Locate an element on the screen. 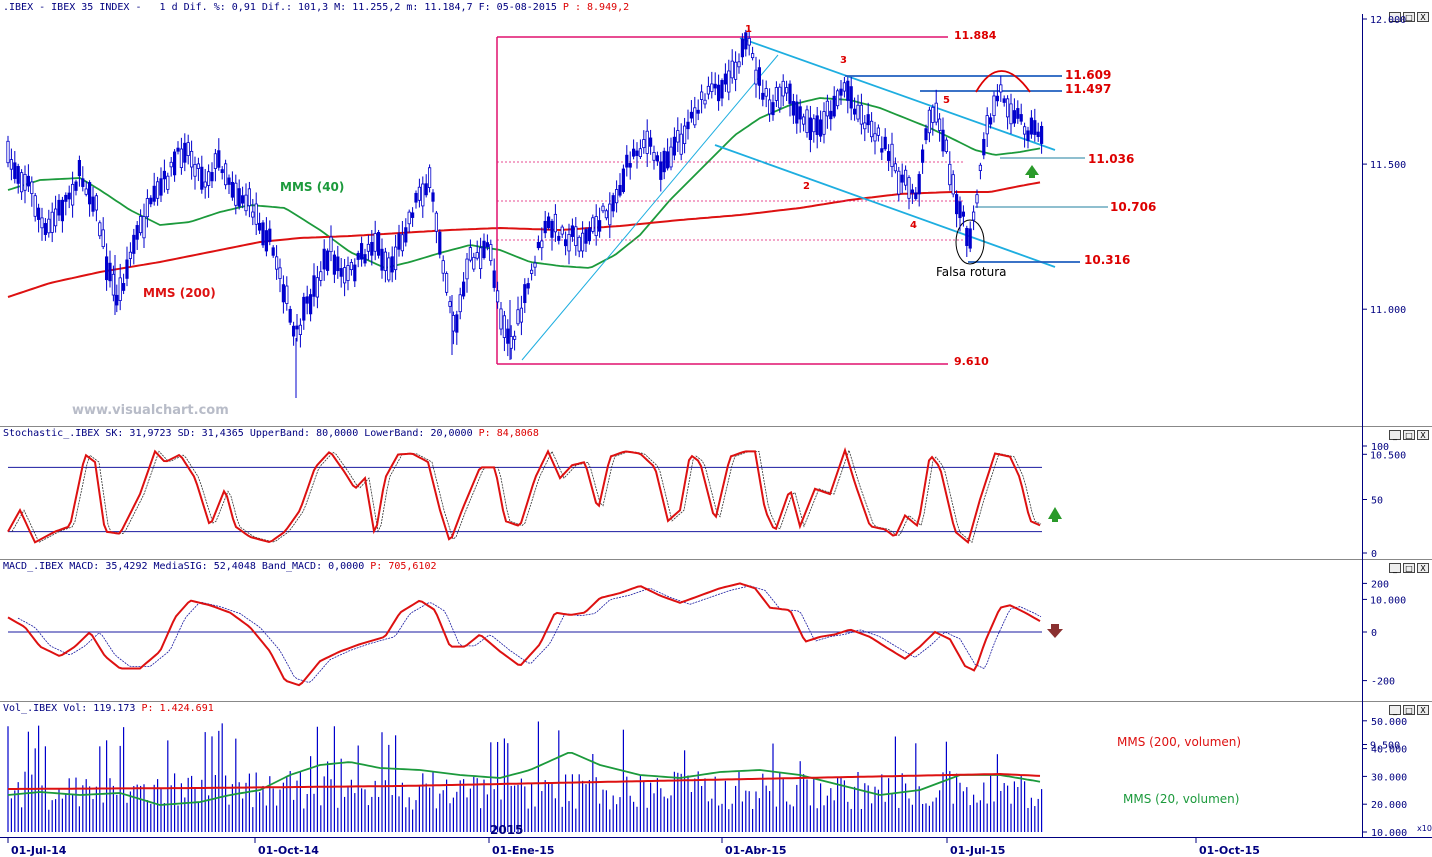 The image size is (1432, 857). stoch-tick-label: 50 is located at coordinates (1377, 501).